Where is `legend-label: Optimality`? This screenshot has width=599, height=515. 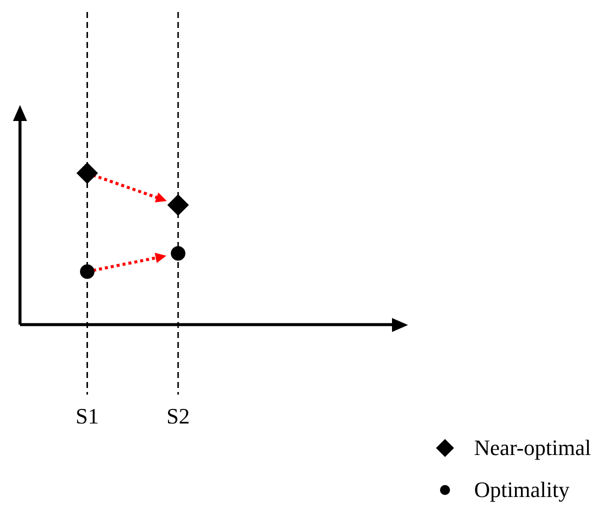 legend-label: Optimality is located at coordinates (522, 490).